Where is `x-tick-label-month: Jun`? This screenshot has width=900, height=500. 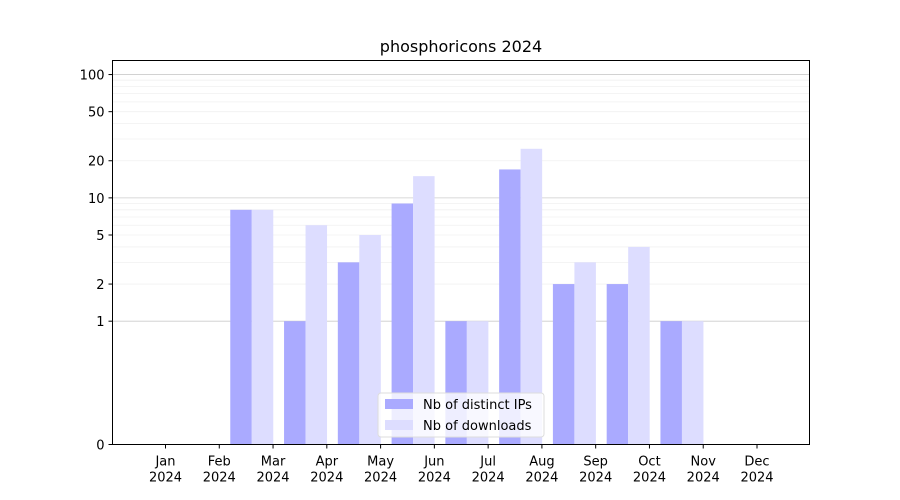
x-tick-label-month: Jun is located at coordinates (433, 462).